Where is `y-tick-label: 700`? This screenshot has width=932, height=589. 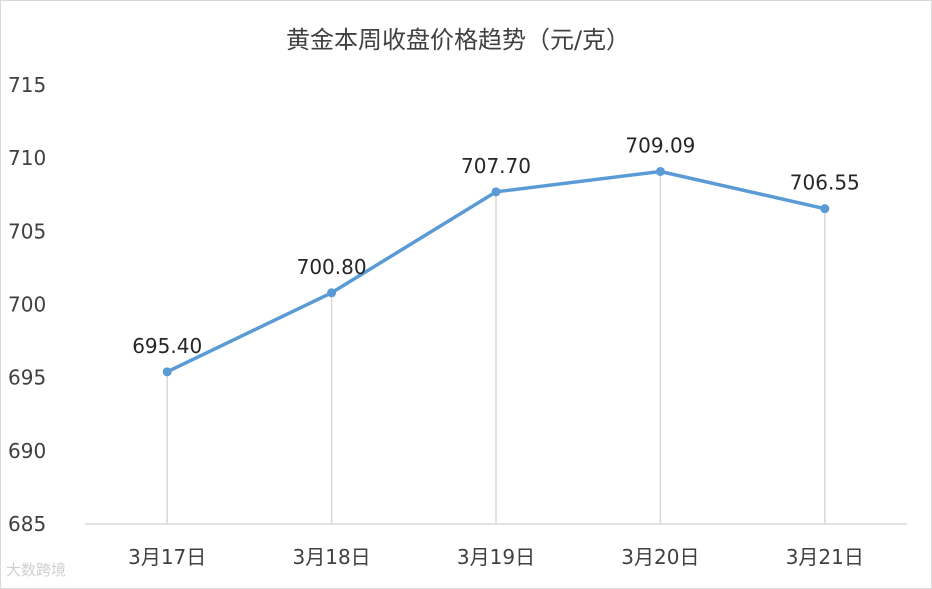
y-tick-label: 700 is located at coordinates (27, 305).